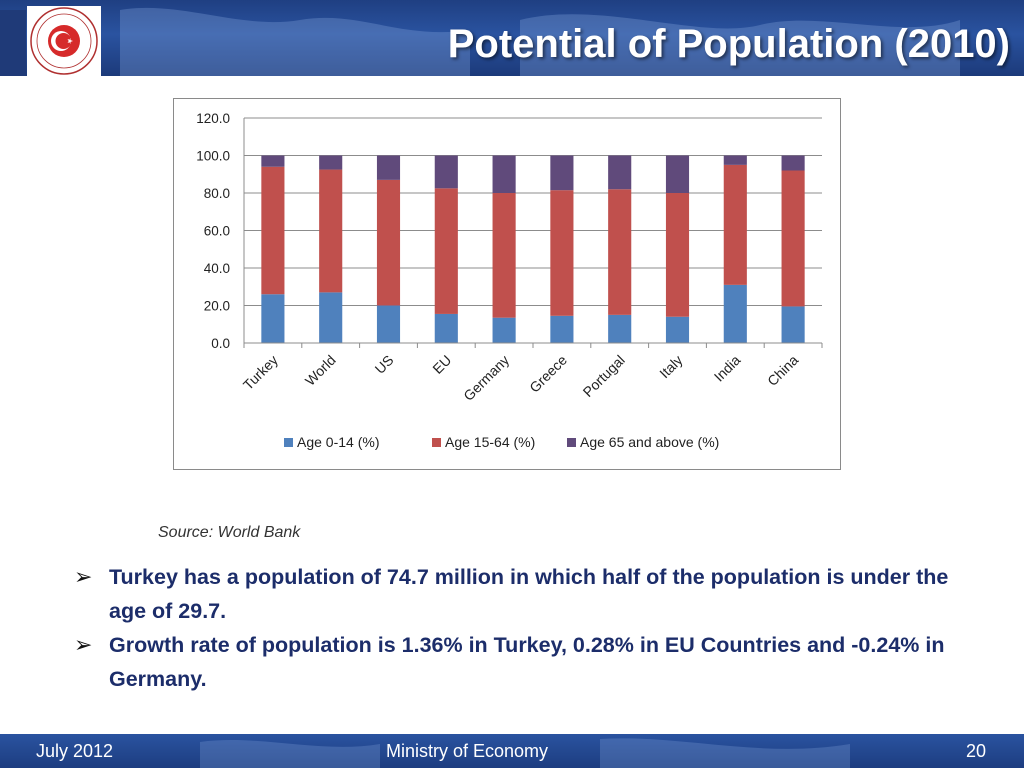 This screenshot has height=768, width=1024. What do you see at coordinates (260, 372) in the screenshot?
I see `x-category-label: Turkey` at bounding box center [260, 372].